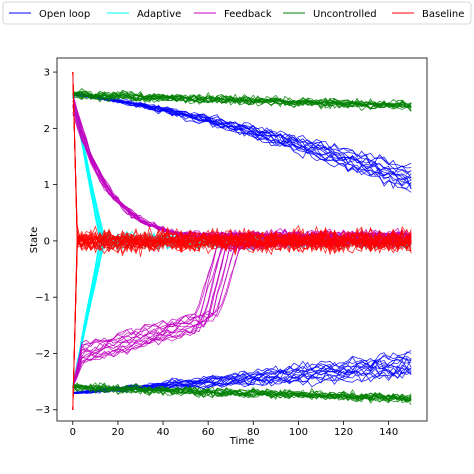 This screenshot has height=474, width=474. I want to click on y-tick-label: 0, so click(47, 241).